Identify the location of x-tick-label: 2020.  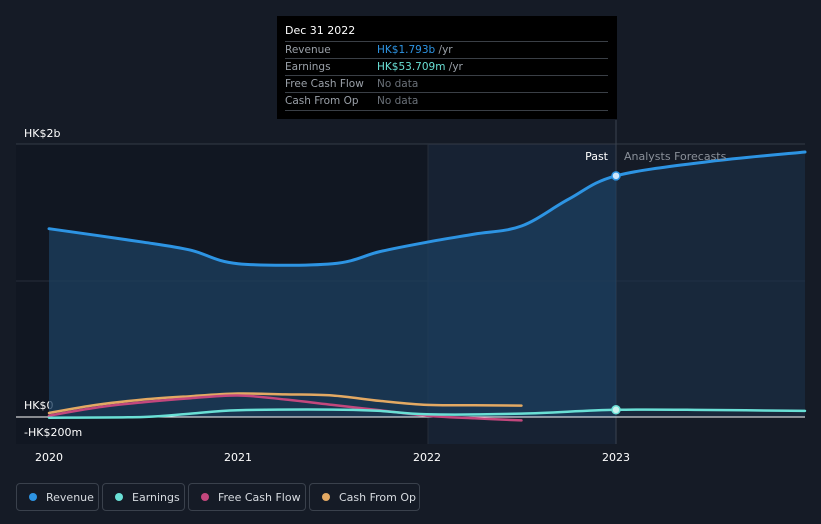
(49, 457).